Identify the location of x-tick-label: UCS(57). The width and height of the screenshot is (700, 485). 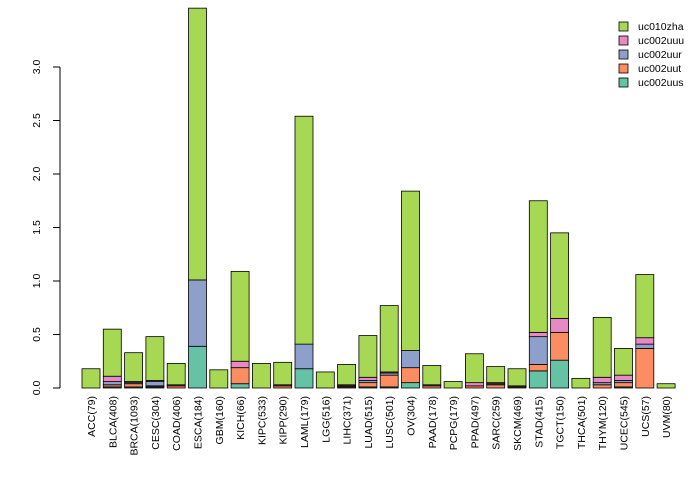
(646, 416).